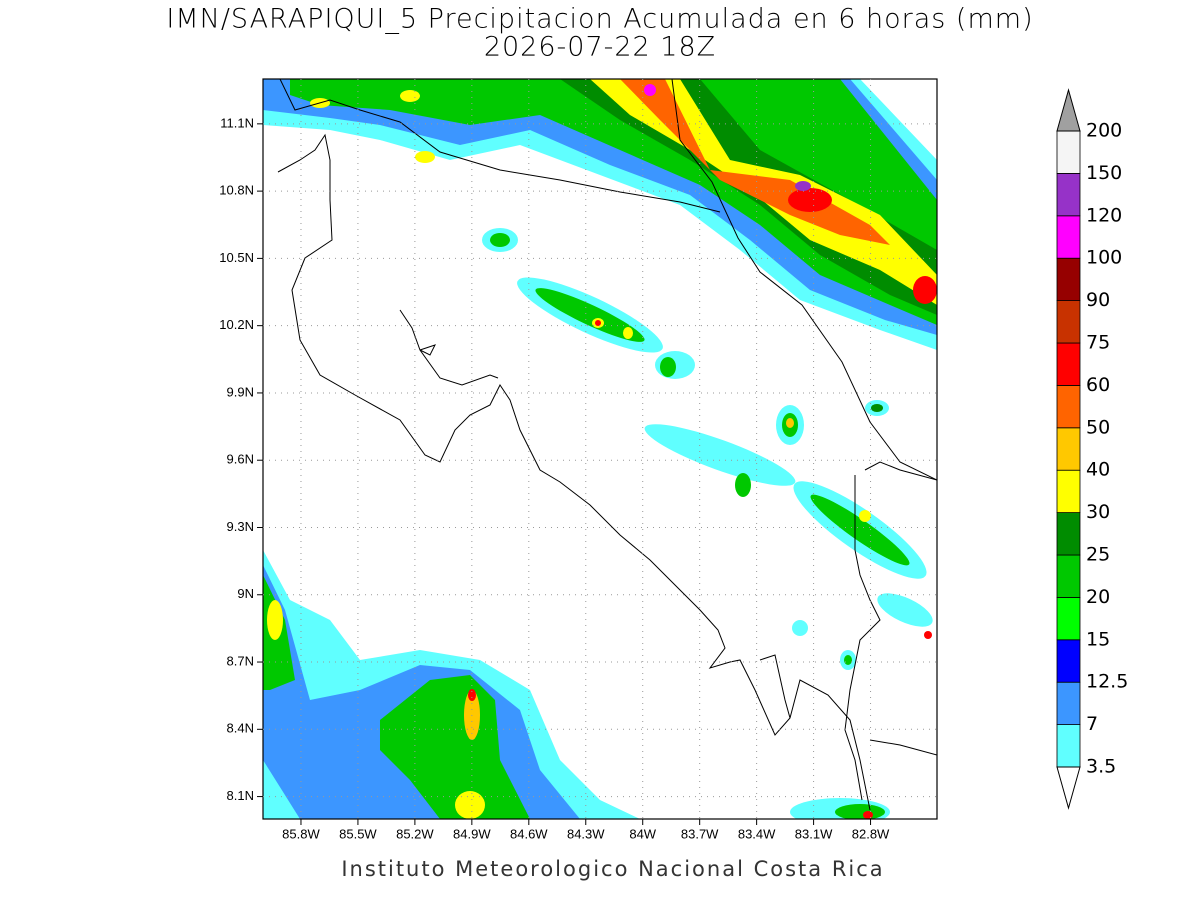 This screenshot has height=904, width=1200. What do you see at coordinates (1098, 300) in the screenshot?
I see `colorbar-label: 90` at bounding box center [1098, 300].